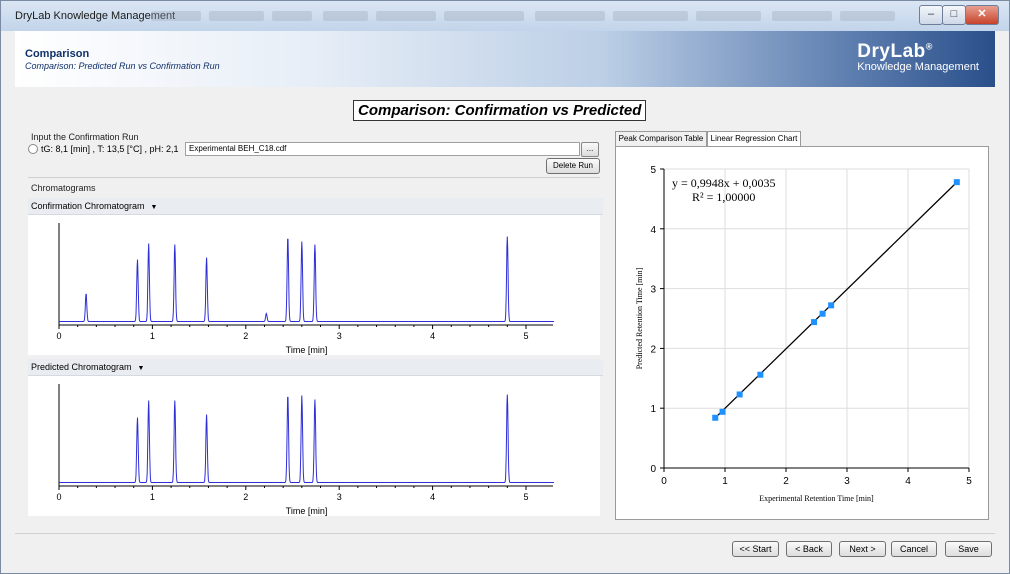 This screenshot has height=574, width=1010. I want to click on save-button: Save, so click(968, 549).